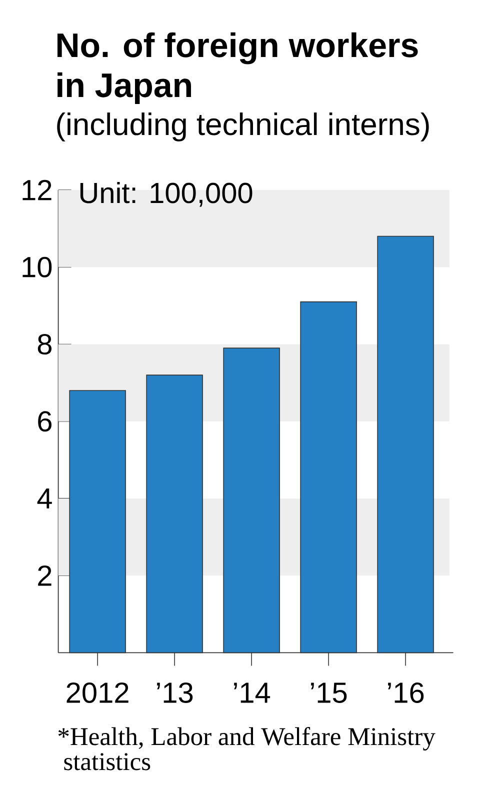 Image resolution: width=482 pixels, height=798 pixels. What do you see at coordinates (406, 692) in the screenshot?
I see `x-tick-label: ’16` at bounding box center [406, 692].